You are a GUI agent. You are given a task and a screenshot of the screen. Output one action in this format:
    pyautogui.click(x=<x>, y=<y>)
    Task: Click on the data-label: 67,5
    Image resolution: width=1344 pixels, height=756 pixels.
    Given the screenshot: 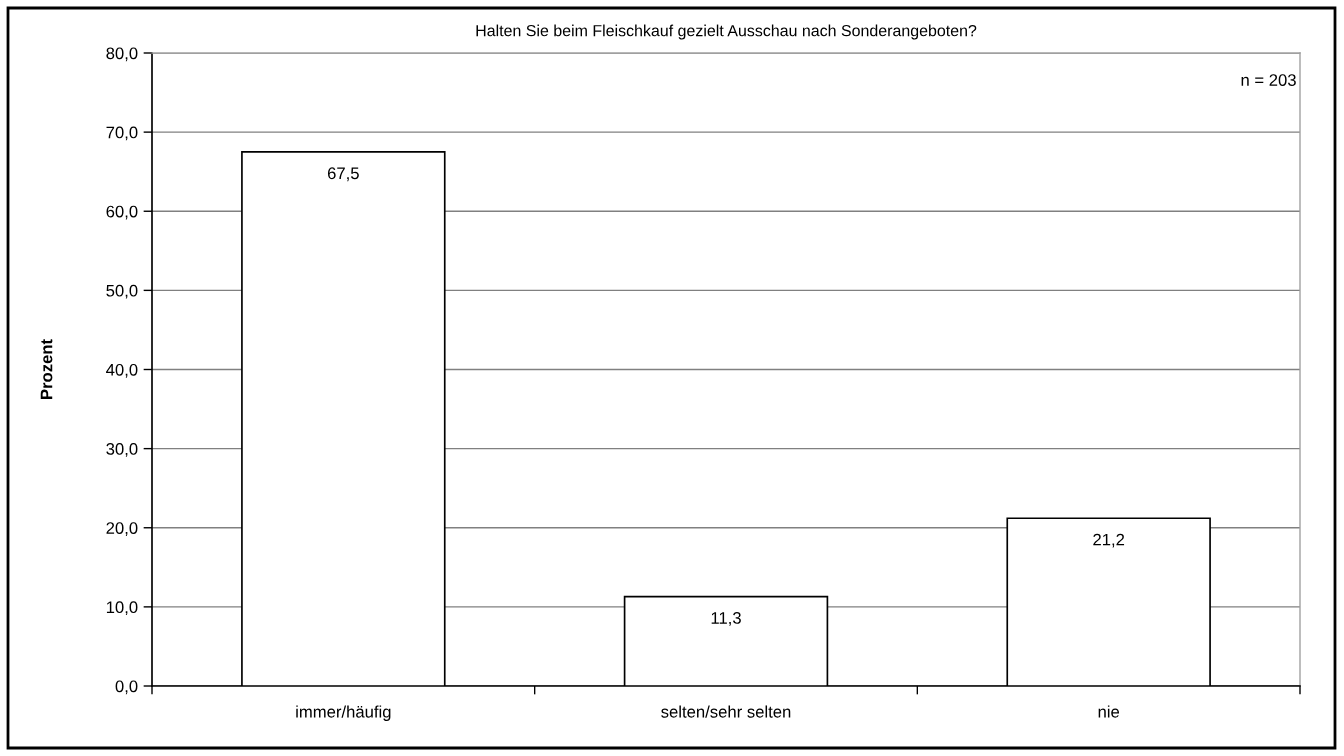 What is the action you would take?
    pyautogui.click(x=343, y=174)
    